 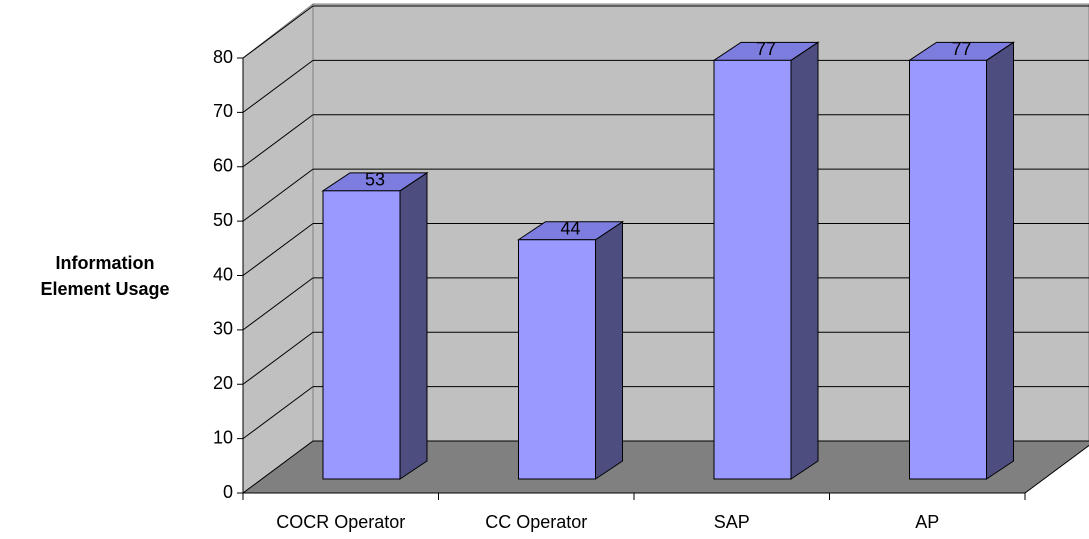 What do you see at coordinates (223, 383) in the screenshot?
I see `y-tick-label: 20` at bounding box center [223, 383].